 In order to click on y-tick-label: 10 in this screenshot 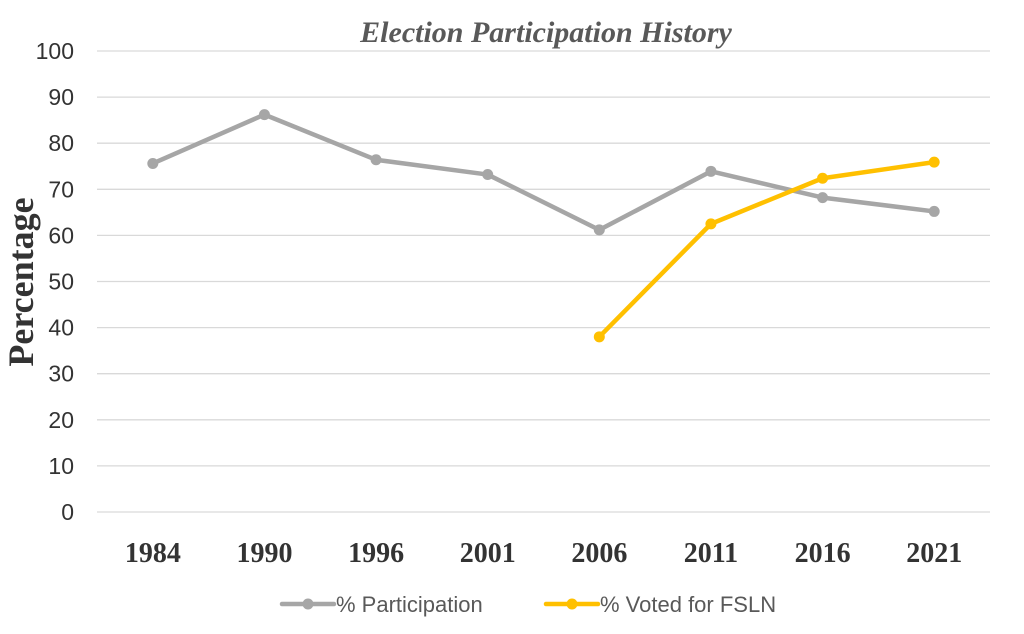, I will do `click(61, 466)`.